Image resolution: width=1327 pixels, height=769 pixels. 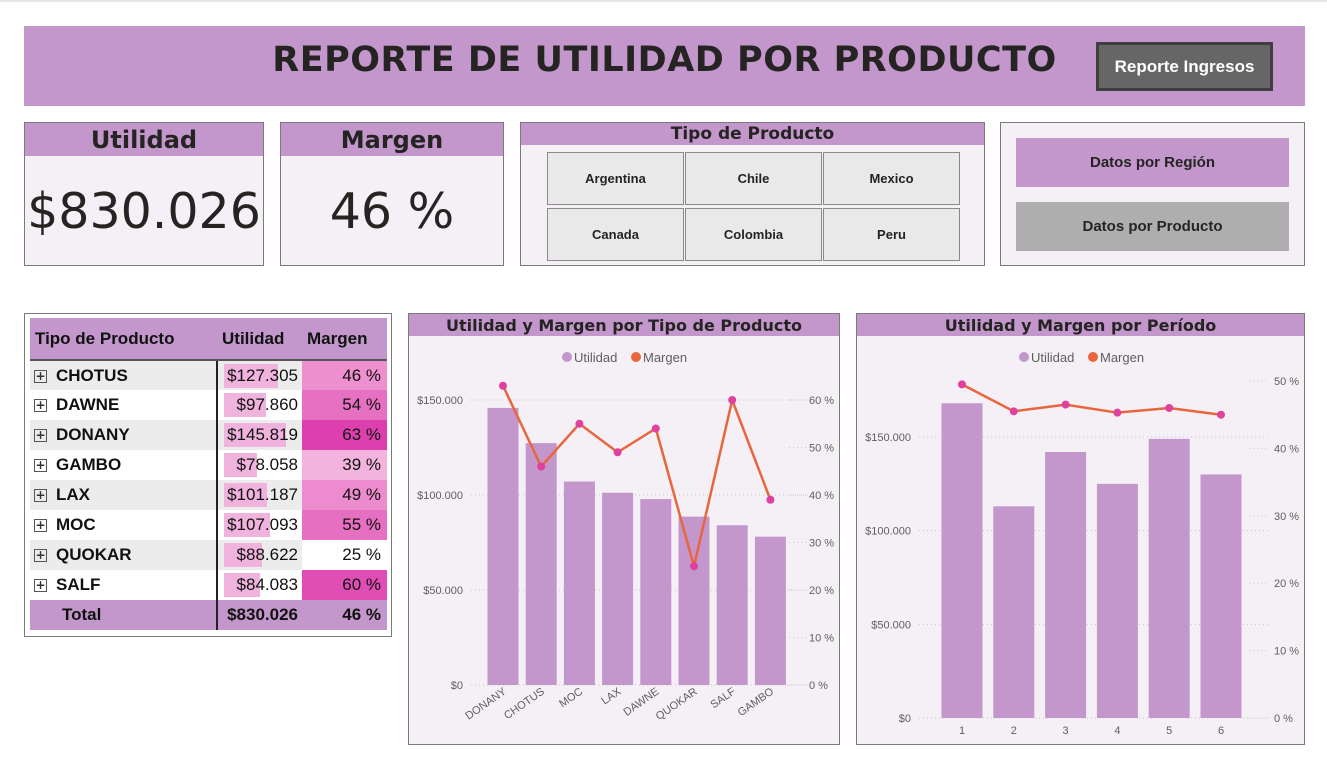 What do you see at coordinates (615, 178) in the screenshot?
I see `slicer-option-argentina: Argentina` at bounding box center [615, 178].